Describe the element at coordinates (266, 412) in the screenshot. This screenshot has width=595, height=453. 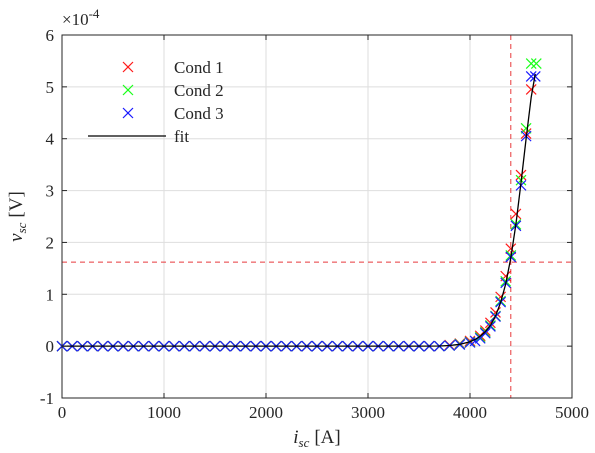
I see `x-tick-label: 2000` at that location.